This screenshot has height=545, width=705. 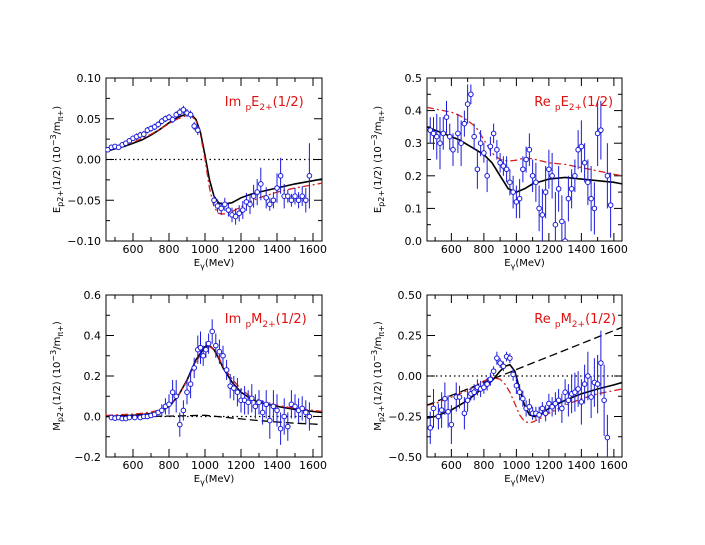 I want to click on x-tick-label: 1400, so click(x=581, y=465).